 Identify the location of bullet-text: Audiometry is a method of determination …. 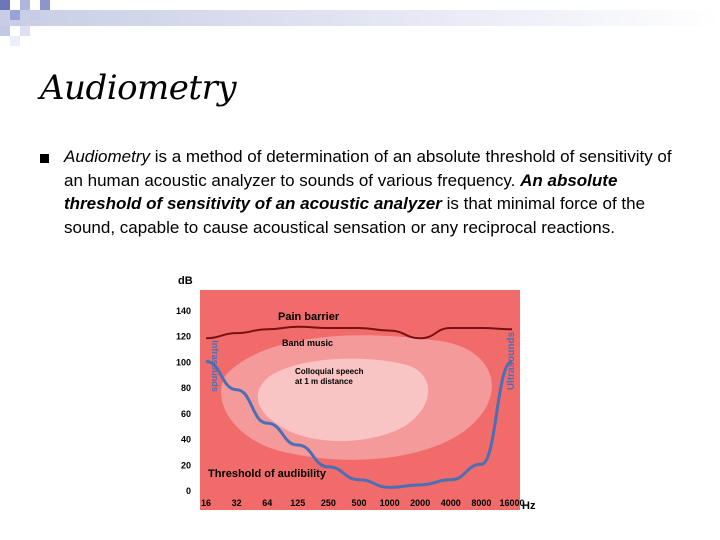
(374, 192).